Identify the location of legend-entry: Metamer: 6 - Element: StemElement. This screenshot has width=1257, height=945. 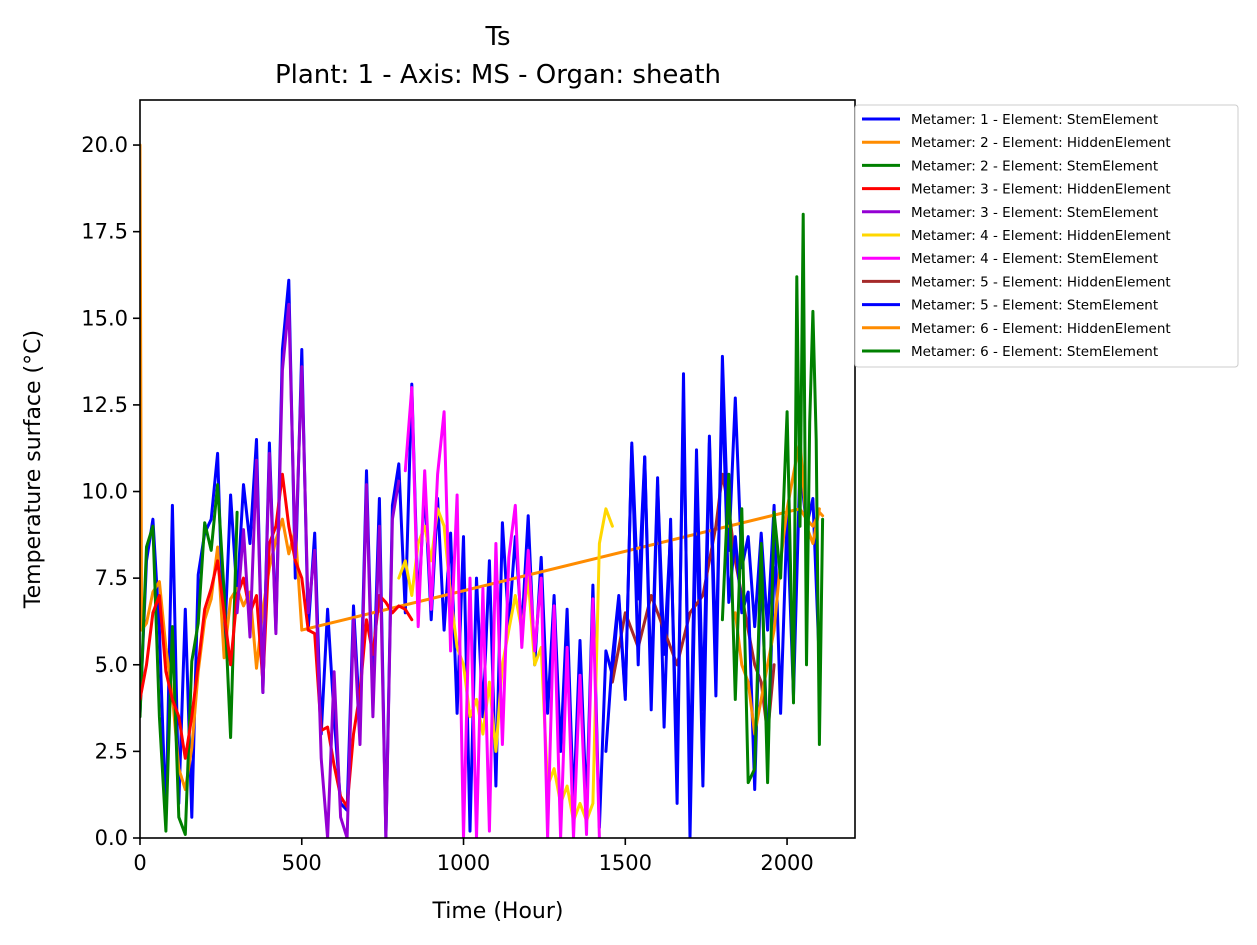
(1034, 352).